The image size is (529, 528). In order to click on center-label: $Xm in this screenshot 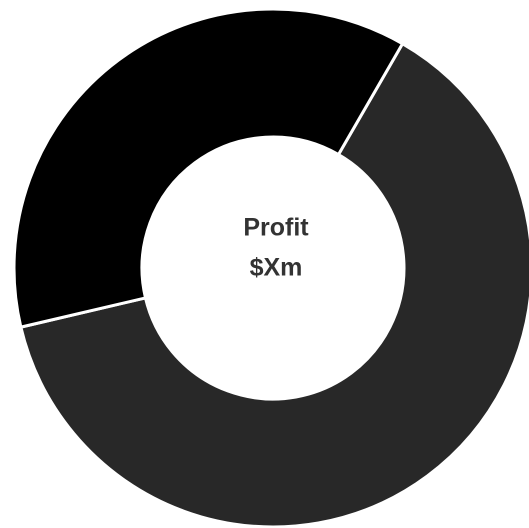, I will do `click(276, 268)`.